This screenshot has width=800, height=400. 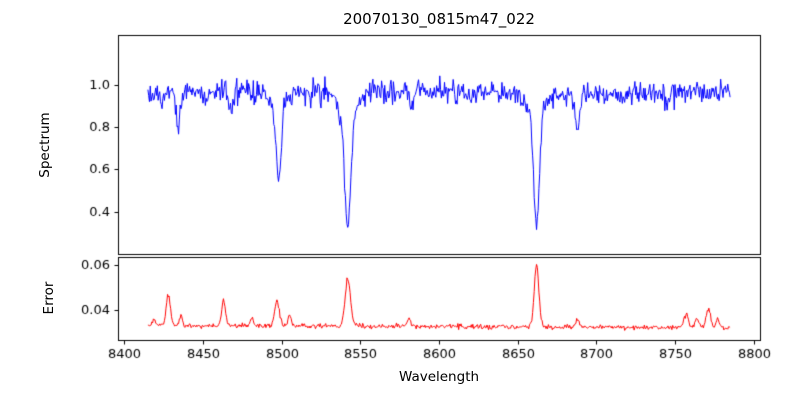 I want to click on y-axis-label-error: Error, so click(x=49, y=298).